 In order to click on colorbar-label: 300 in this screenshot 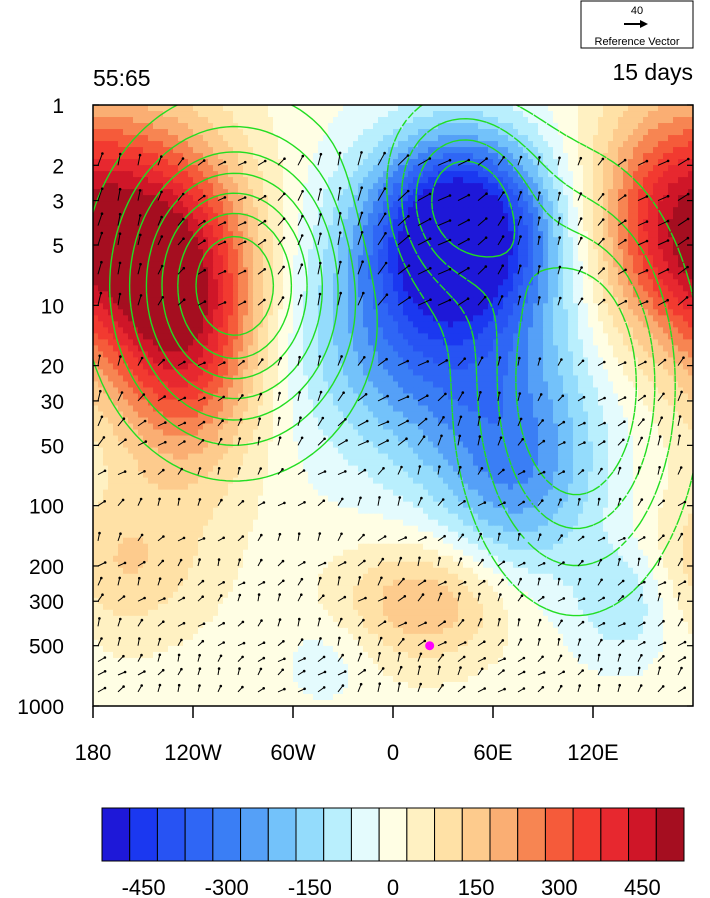, I will do `click(559, 886)`.